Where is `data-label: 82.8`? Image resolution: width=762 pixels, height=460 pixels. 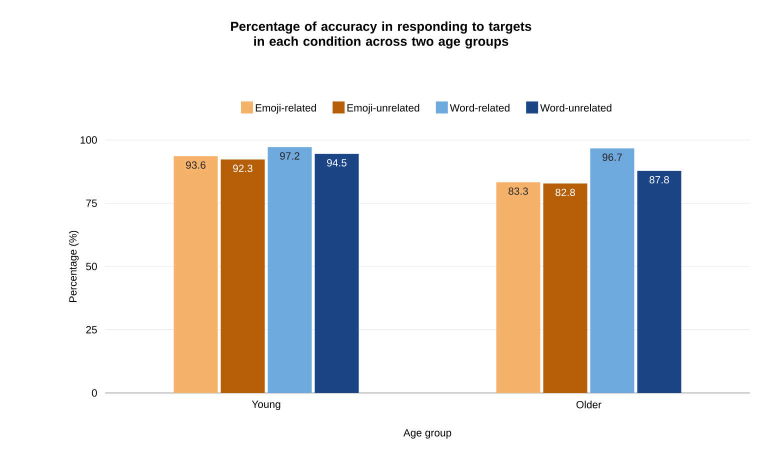
data-label: 82.8 is located at coordinates (565, 192).